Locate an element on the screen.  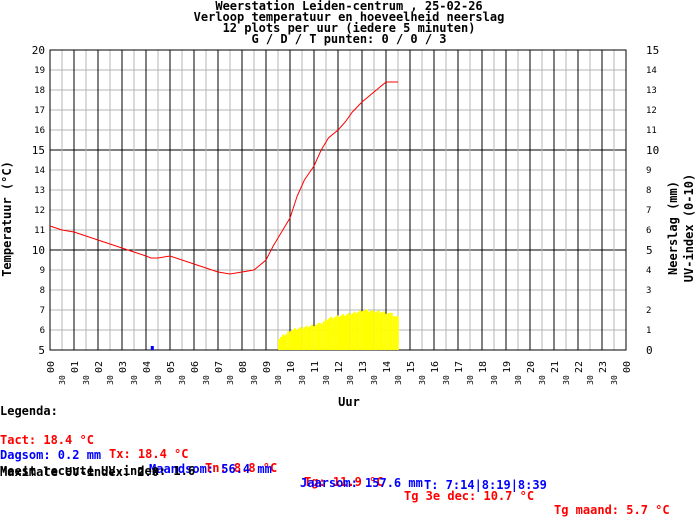
legend-maandsom: Maandsom: 56.4 mm is located at coordinates (210, 469).